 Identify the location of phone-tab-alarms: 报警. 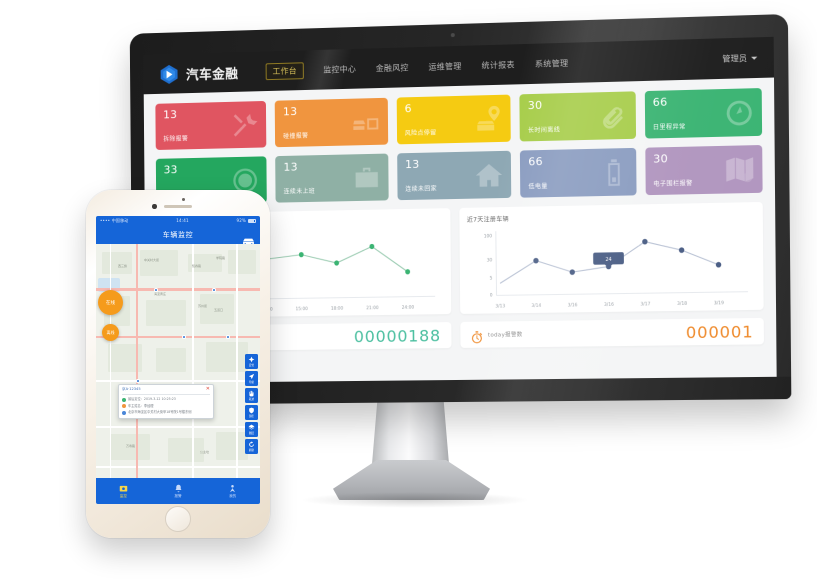
(178, 491).